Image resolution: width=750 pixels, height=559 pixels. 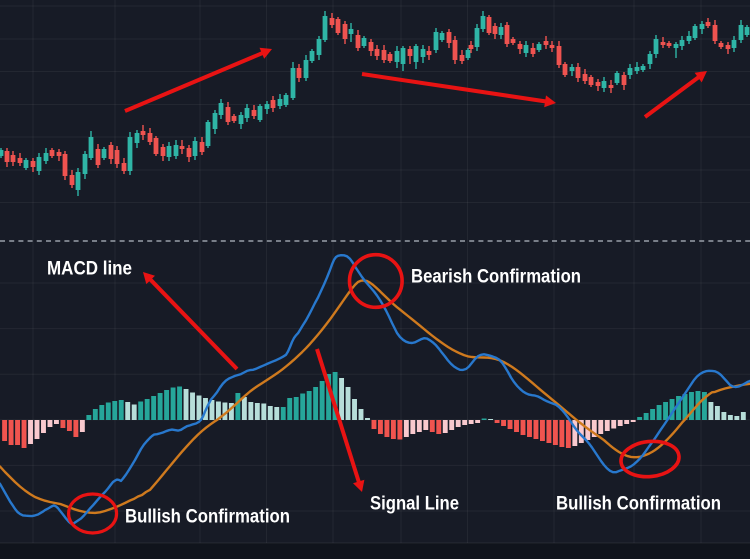 What do you see at coordinates (414, 504) in the screenshot?
I see `svg-text: Signal Line` at bounding box center [414, 504].